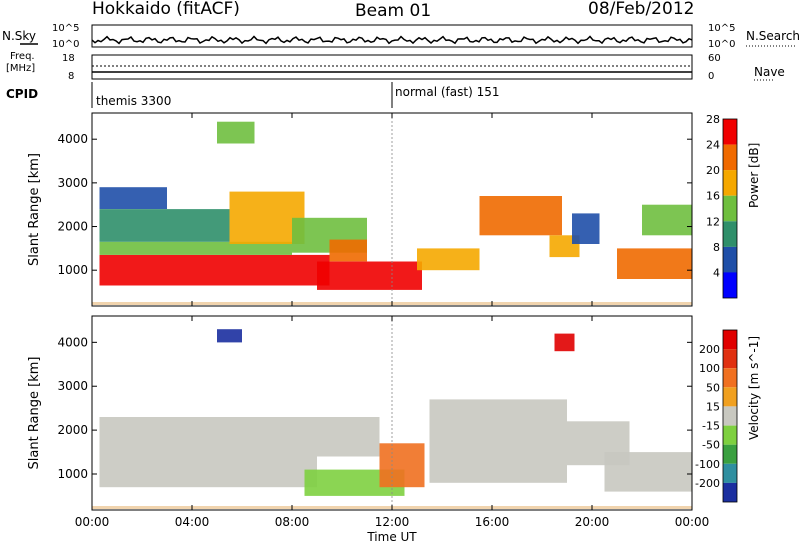 This screenshot has width=800, height=554. I want to click on velocity-ytick-label-4000: 4000, so click(72, 342).